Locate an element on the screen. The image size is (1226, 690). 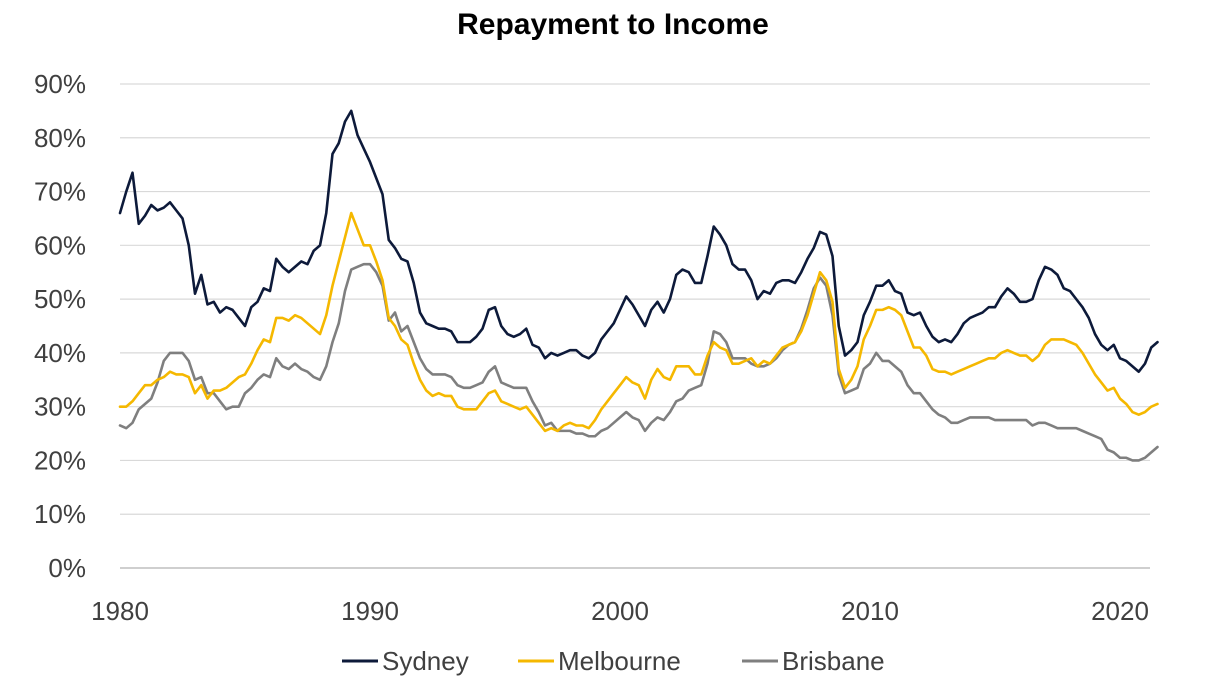
chart-title: Repayment to Income is located at coordinates (613, 24).